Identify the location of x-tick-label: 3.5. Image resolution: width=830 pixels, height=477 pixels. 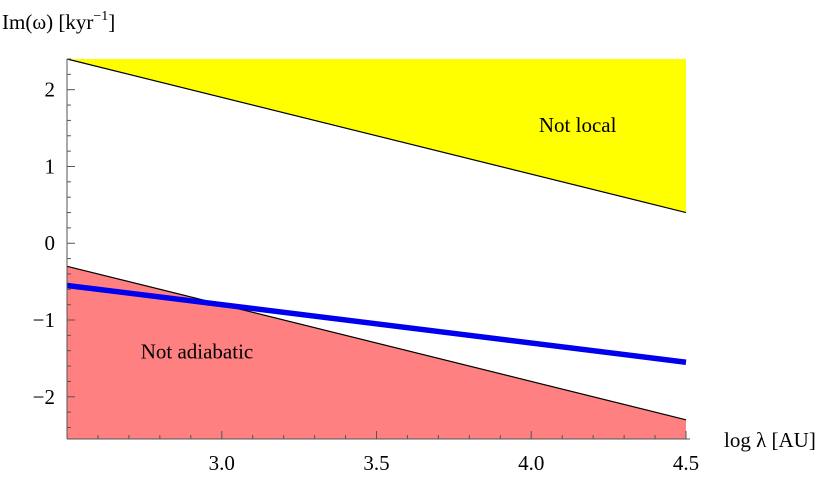
(376, 463).